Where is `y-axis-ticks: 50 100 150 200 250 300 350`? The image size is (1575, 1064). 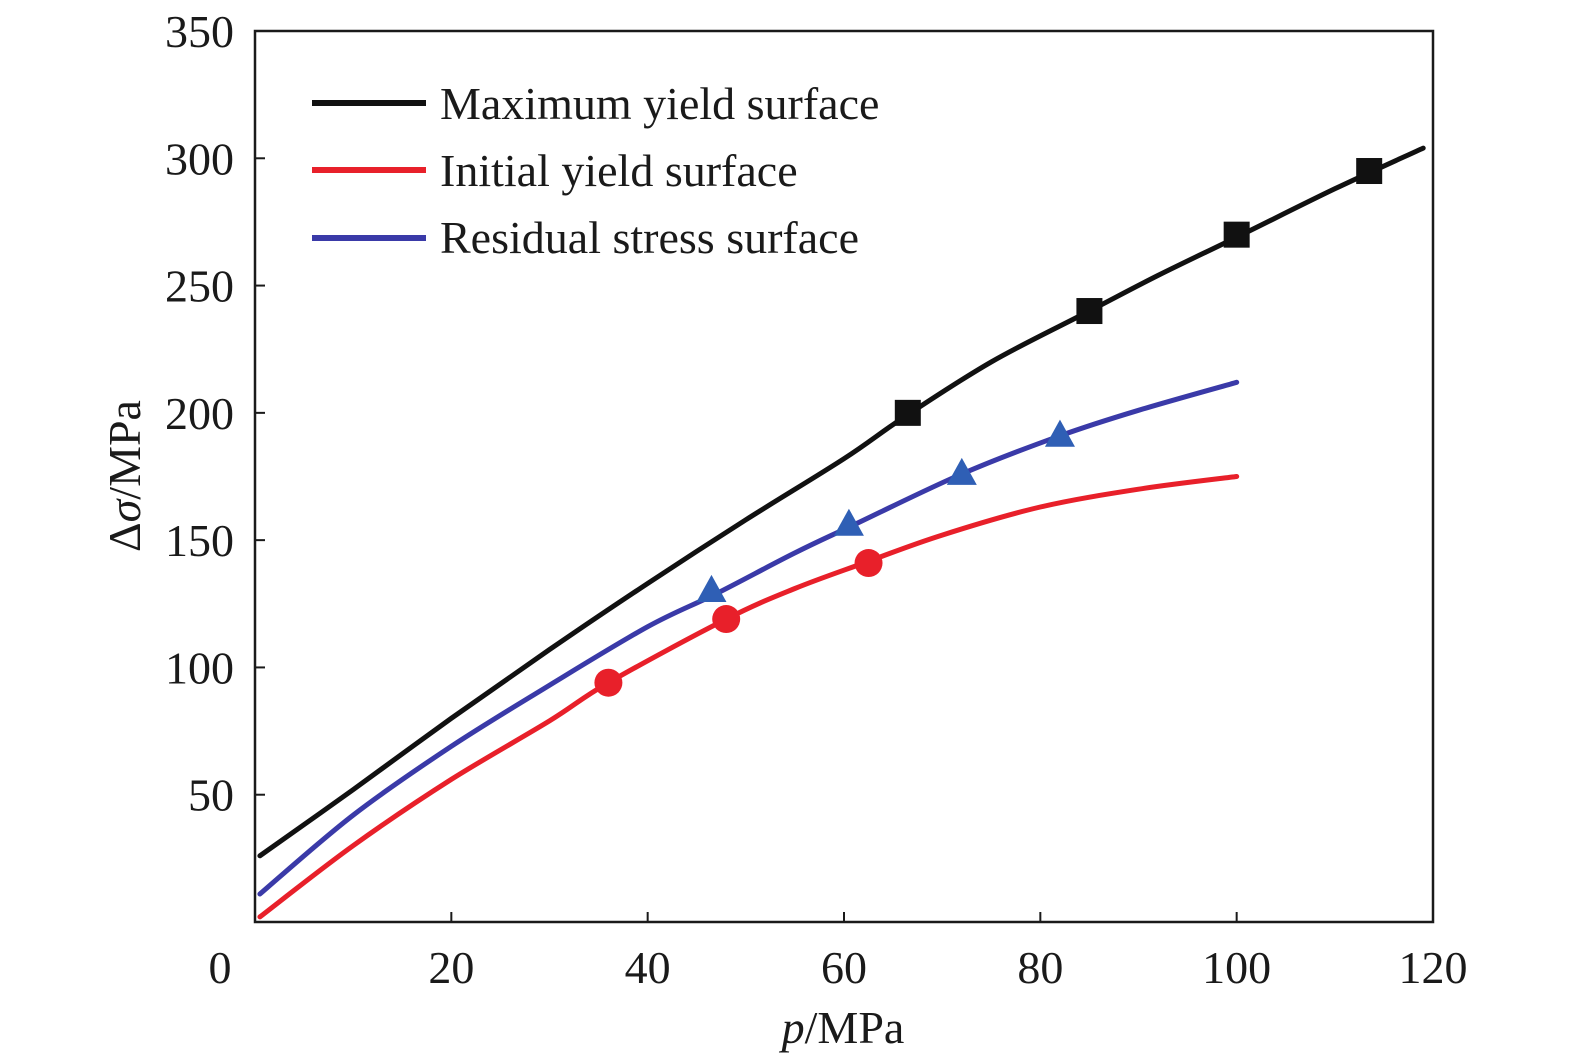 y-axis-ticks: 50 100 150 200 250 300 350 is located at coordinates (215, 413).